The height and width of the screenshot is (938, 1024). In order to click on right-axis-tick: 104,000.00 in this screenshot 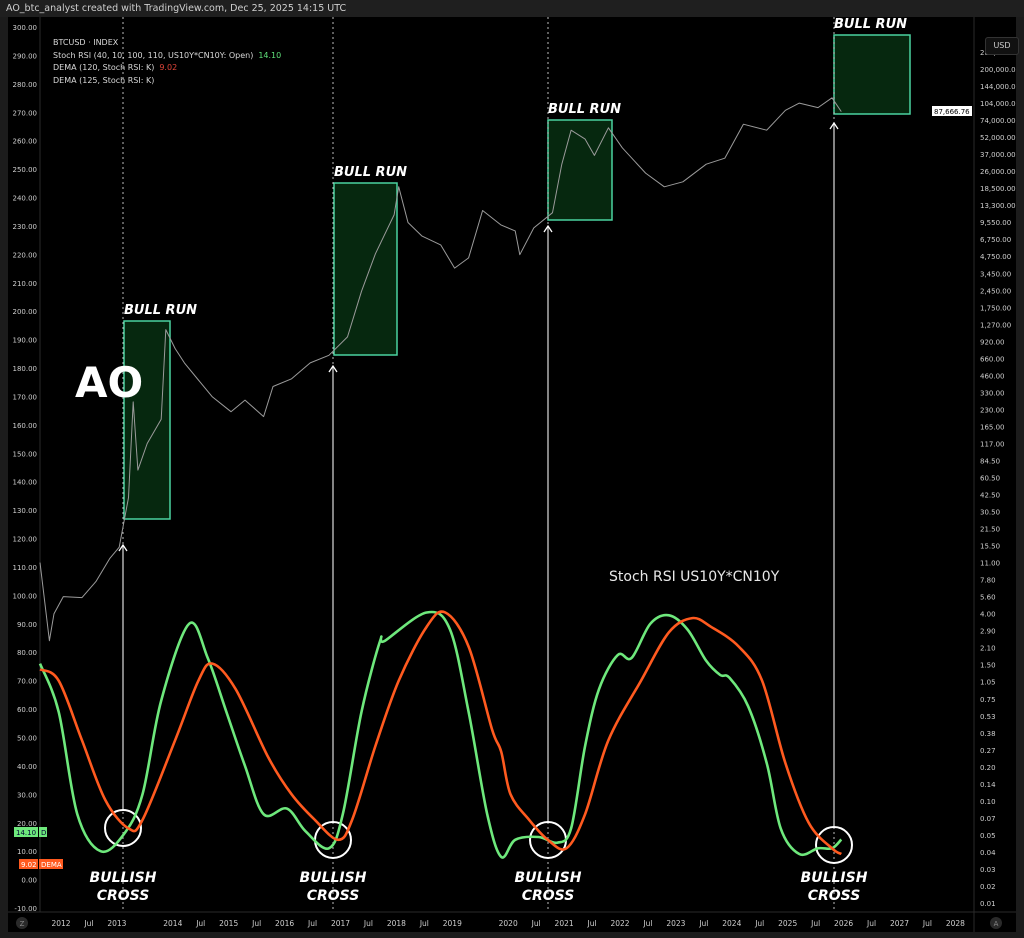, I will do `click(998, 104)`.